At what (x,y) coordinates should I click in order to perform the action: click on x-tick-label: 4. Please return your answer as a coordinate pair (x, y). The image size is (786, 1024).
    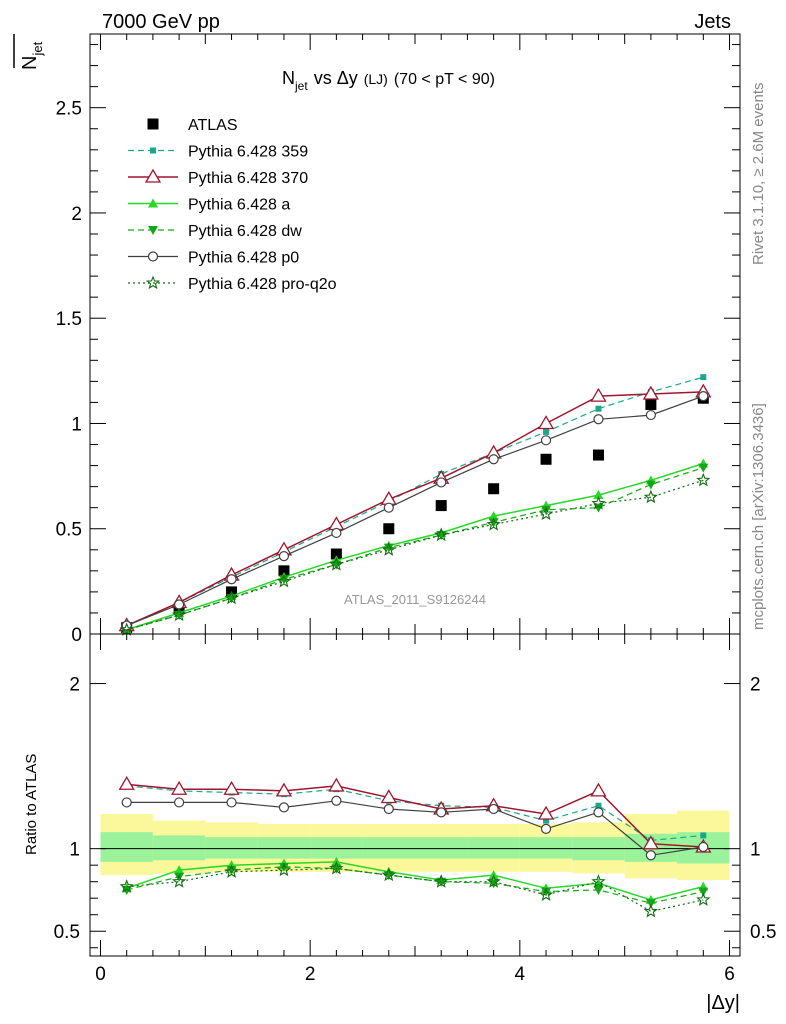
    Looking at the image, I should click on (520, 974).